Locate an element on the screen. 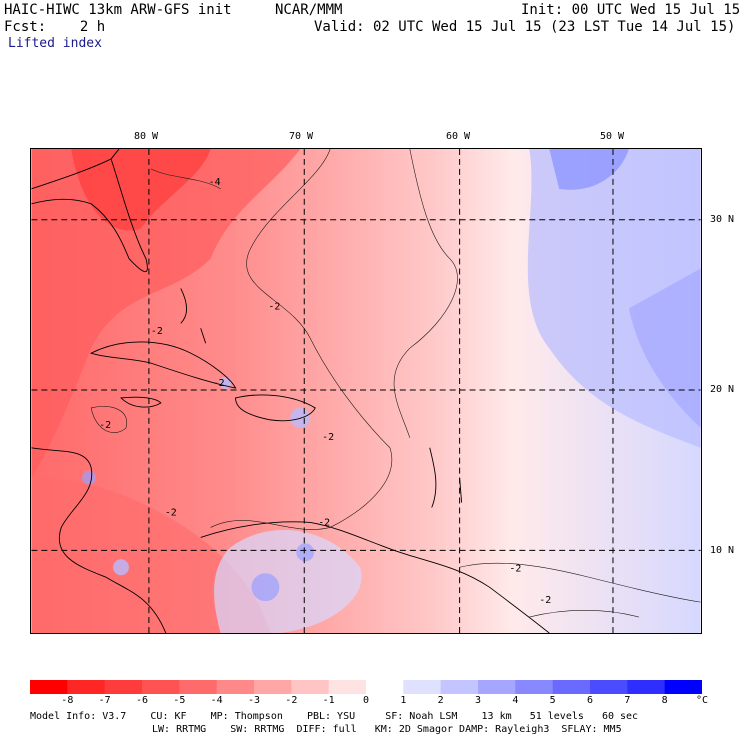  colorbar-tick-label: 1 is located at coordinates (403, 700).